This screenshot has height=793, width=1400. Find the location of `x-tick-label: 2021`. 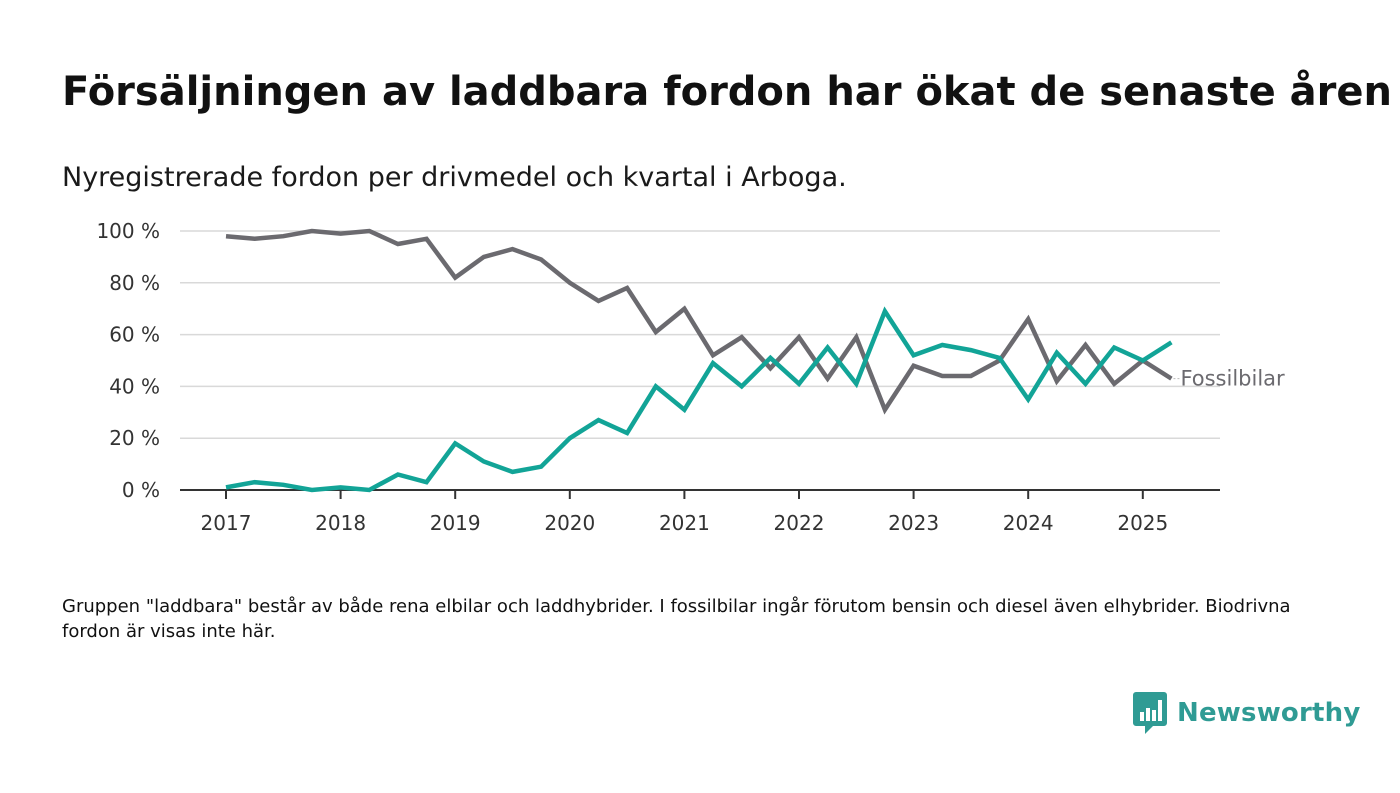

x-tick-label: 2021 is located at coordinates (684, 523).